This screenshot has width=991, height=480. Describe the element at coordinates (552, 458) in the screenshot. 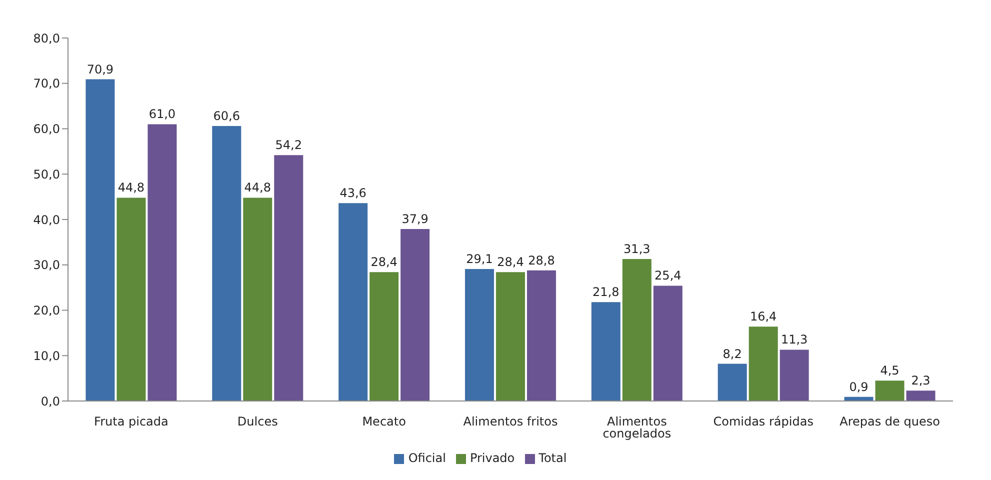

I see `legend-label: Total` at that location.